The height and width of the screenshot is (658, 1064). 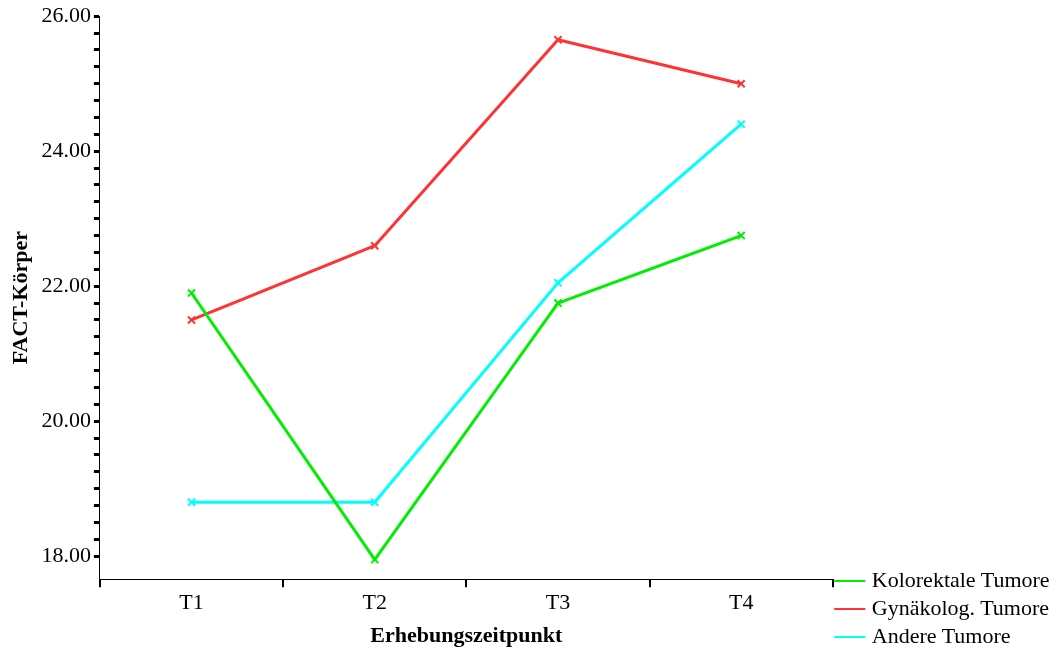 I want to click on x-tick-label: T1, so click(x=191, y=602).